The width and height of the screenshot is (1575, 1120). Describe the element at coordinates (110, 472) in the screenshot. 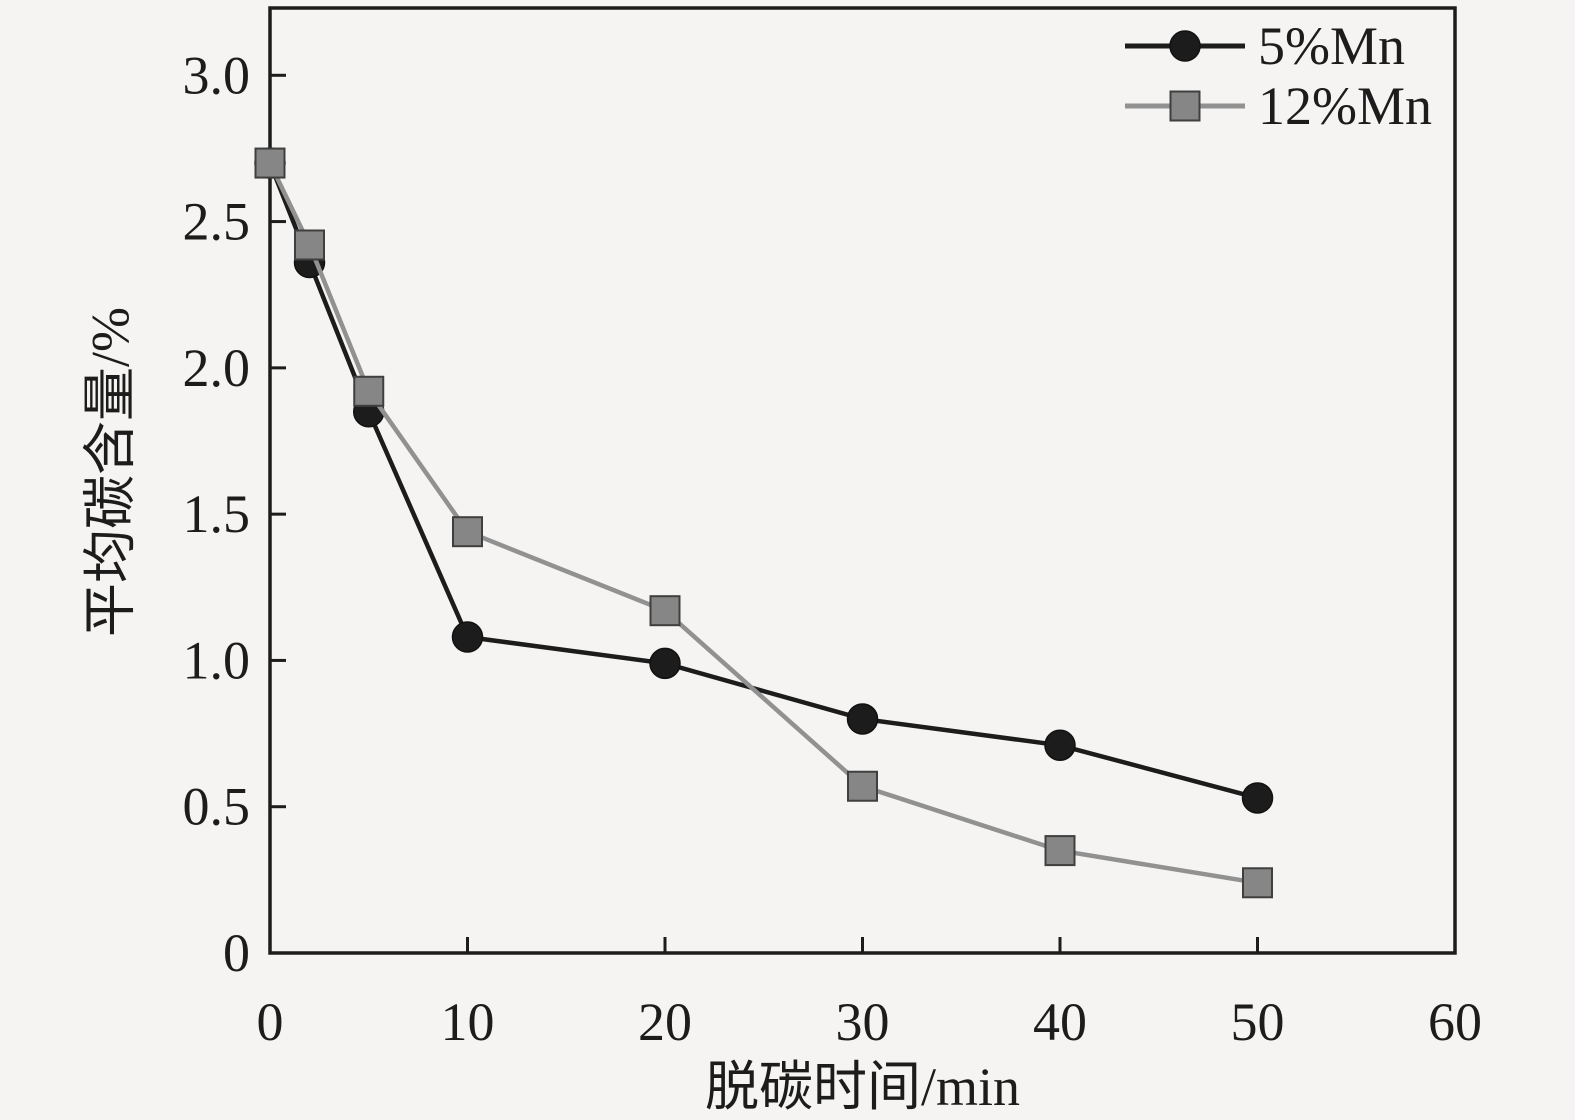

I see `y-axis-title: 平均碳含量/%` at that location.